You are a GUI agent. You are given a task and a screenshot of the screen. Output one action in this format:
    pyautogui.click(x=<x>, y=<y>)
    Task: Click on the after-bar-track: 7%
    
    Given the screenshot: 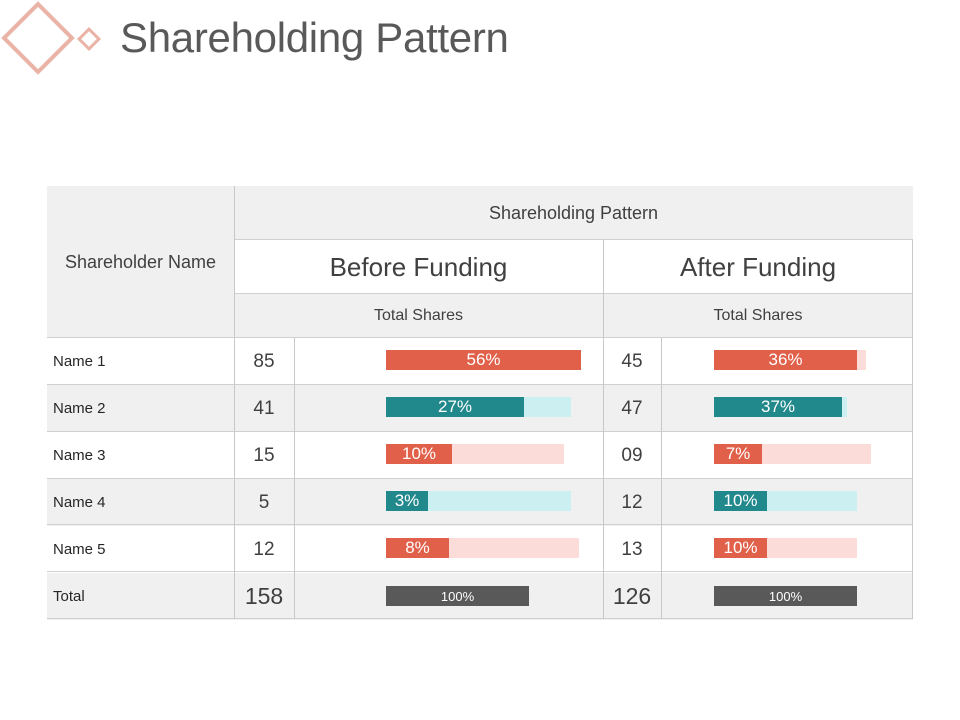 What is the action you would take?
    pyautogui.click(x=792, y=454)
    